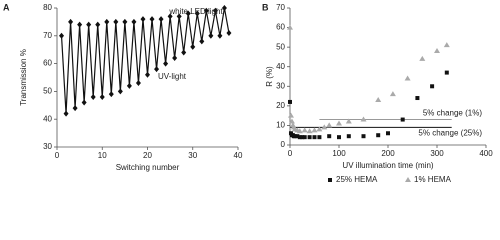  I want to click on threshold-label: 5% change (1%), so click(452, 113).